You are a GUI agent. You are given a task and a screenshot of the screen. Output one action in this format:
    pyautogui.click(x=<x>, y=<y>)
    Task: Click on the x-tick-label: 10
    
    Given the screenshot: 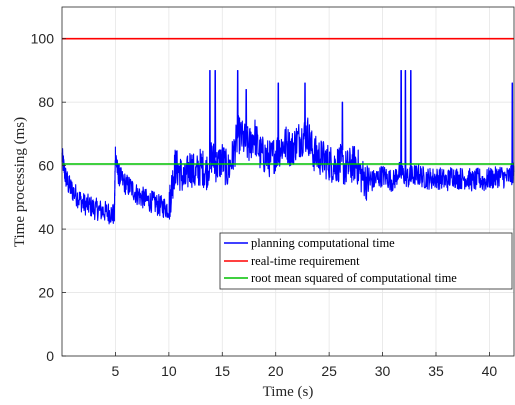 What is the action you would take?
    pyautogui.click(x=169, y=371)
    